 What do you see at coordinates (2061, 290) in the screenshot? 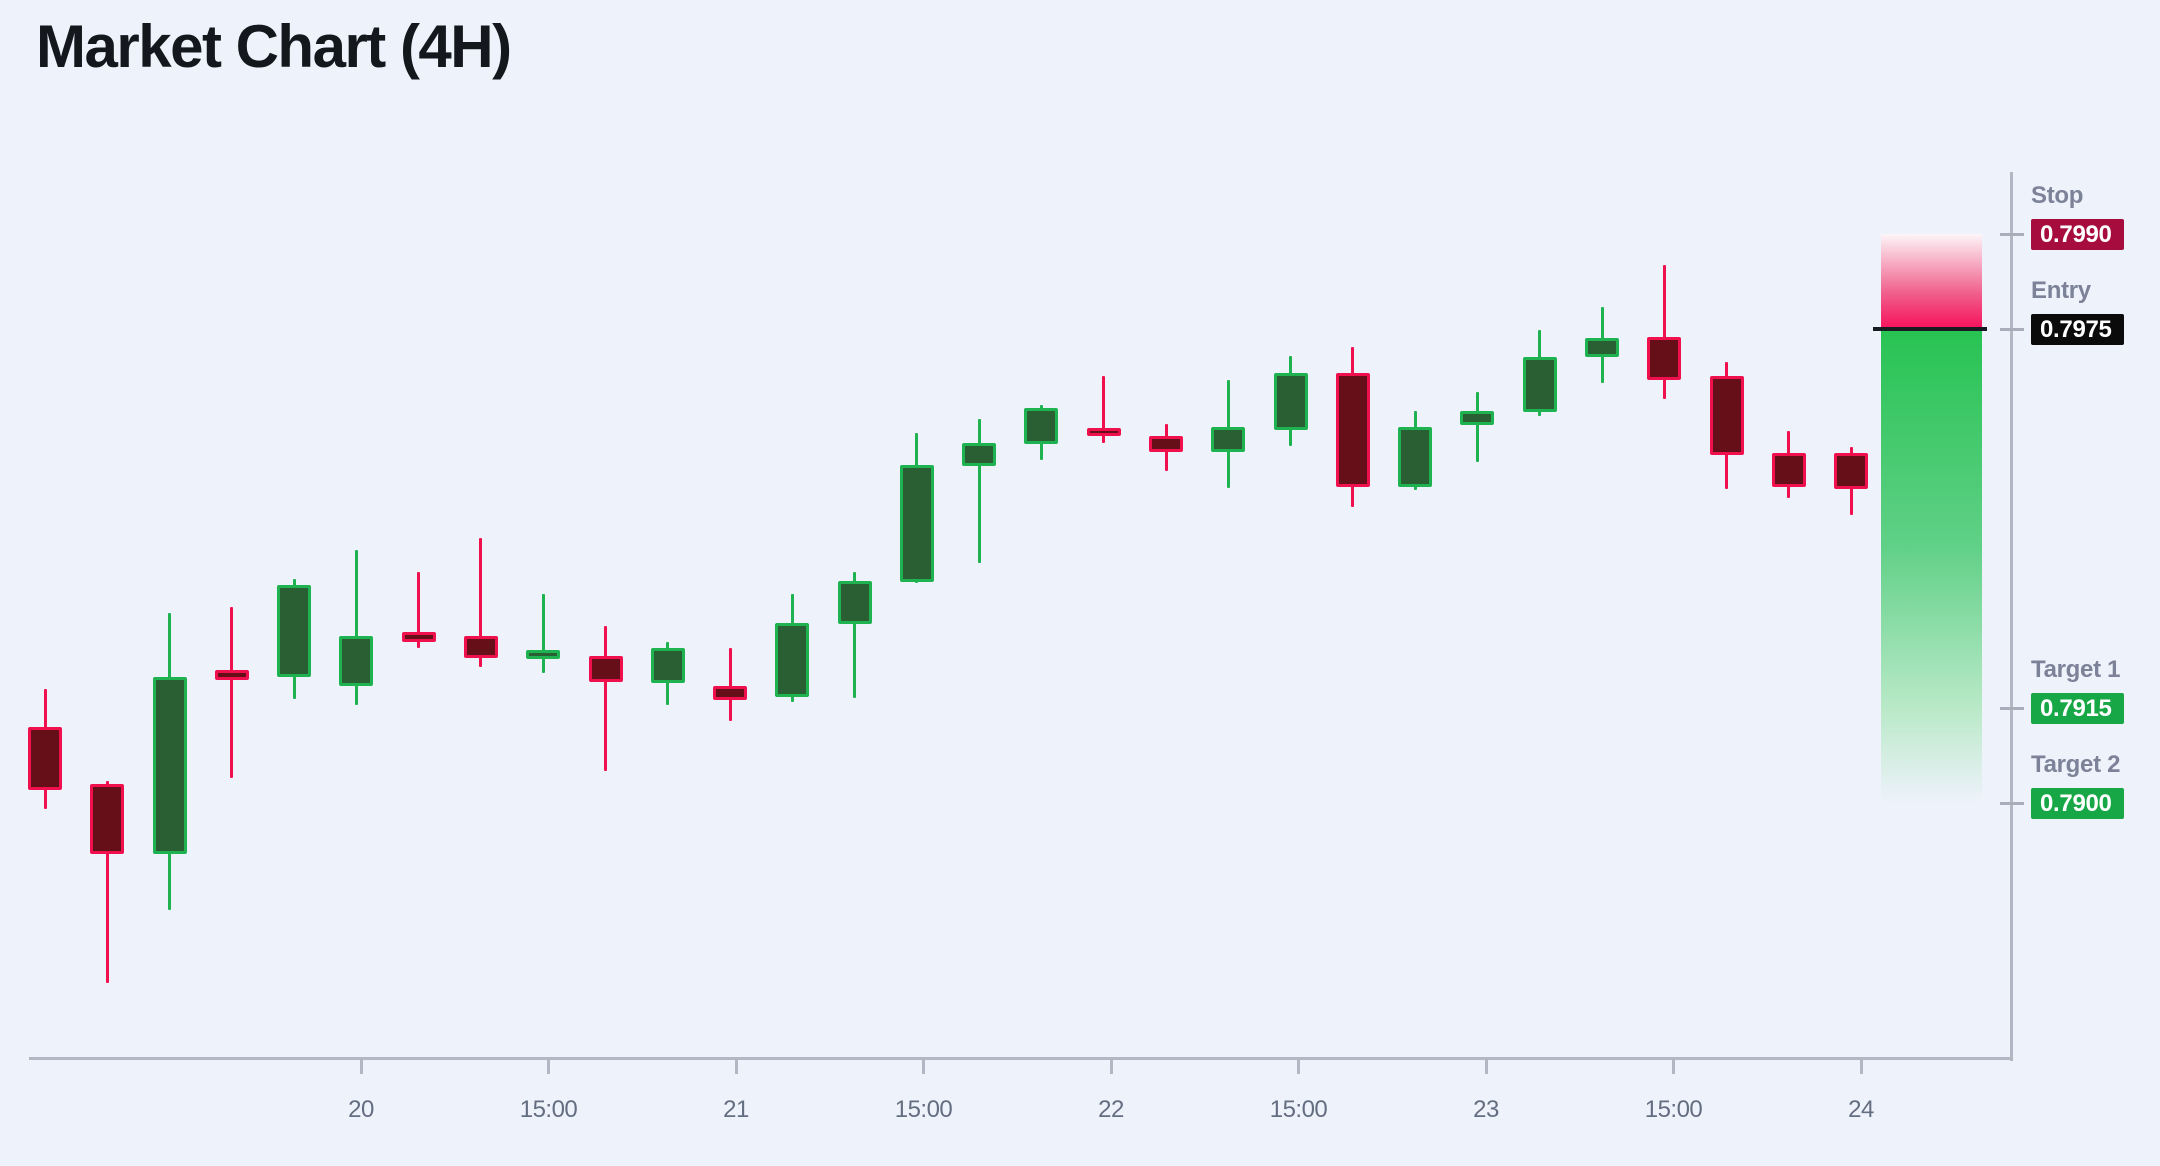
I see `entry-label: Entry` at bounding box center [2061, 290].